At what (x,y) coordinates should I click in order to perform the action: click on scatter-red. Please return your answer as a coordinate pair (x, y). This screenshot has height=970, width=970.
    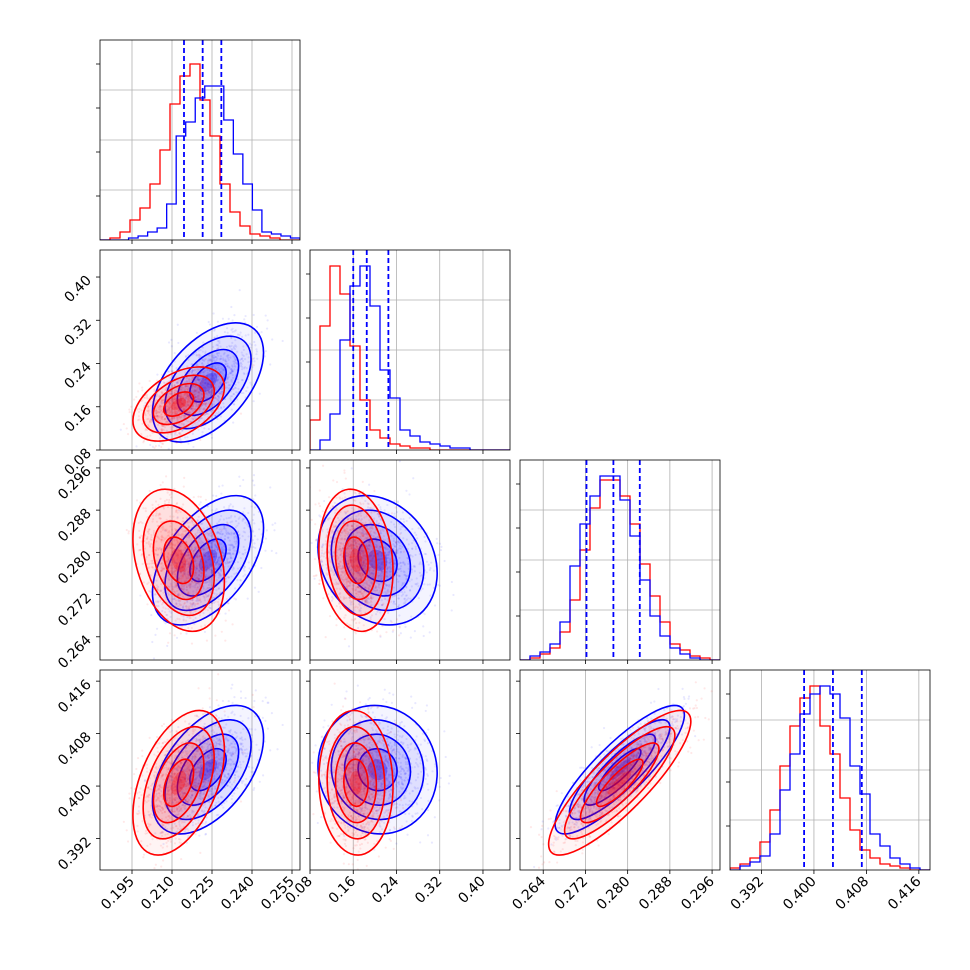
    Looking at the image, I should click on (188, 771).